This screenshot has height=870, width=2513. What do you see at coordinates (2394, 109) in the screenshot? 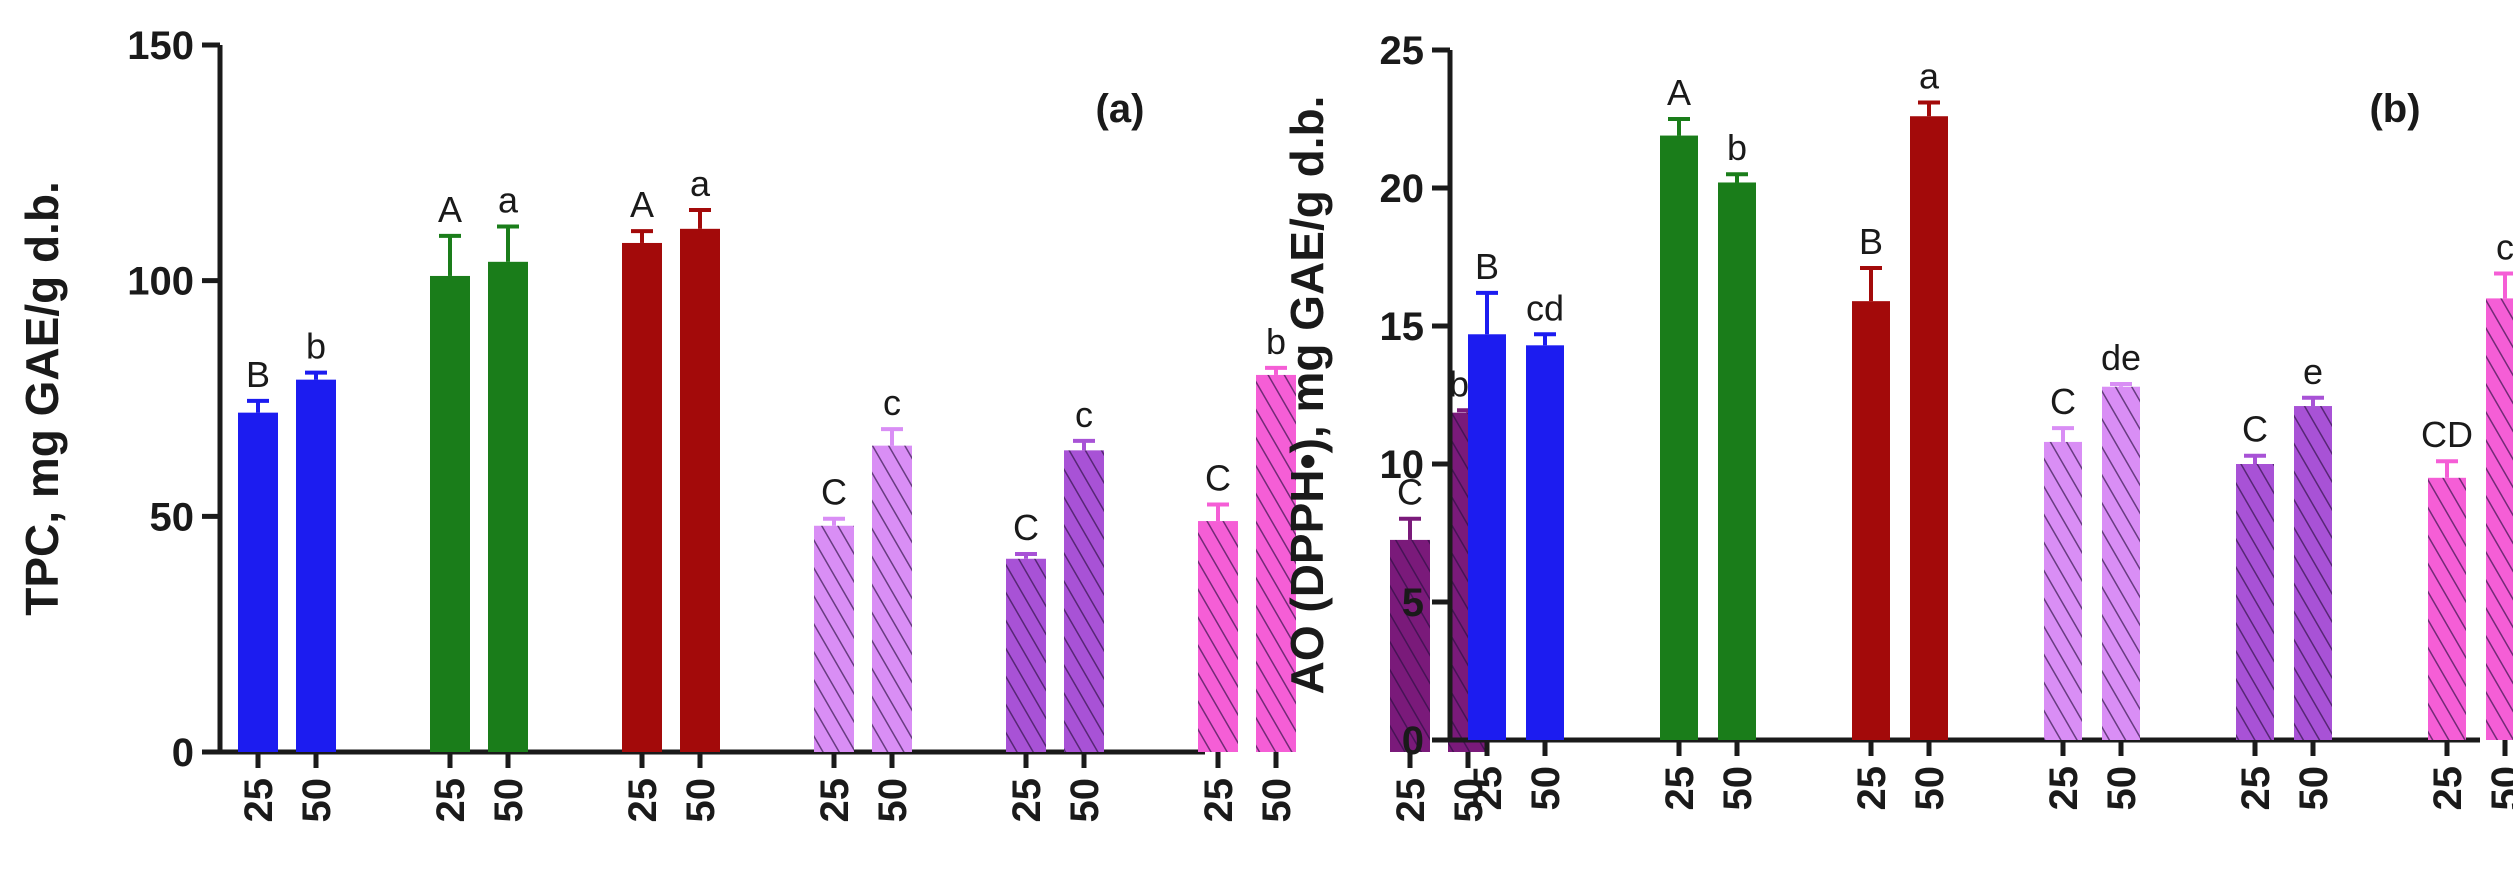
I see `panel-label: (b)` at bounding box center [2394, 109].